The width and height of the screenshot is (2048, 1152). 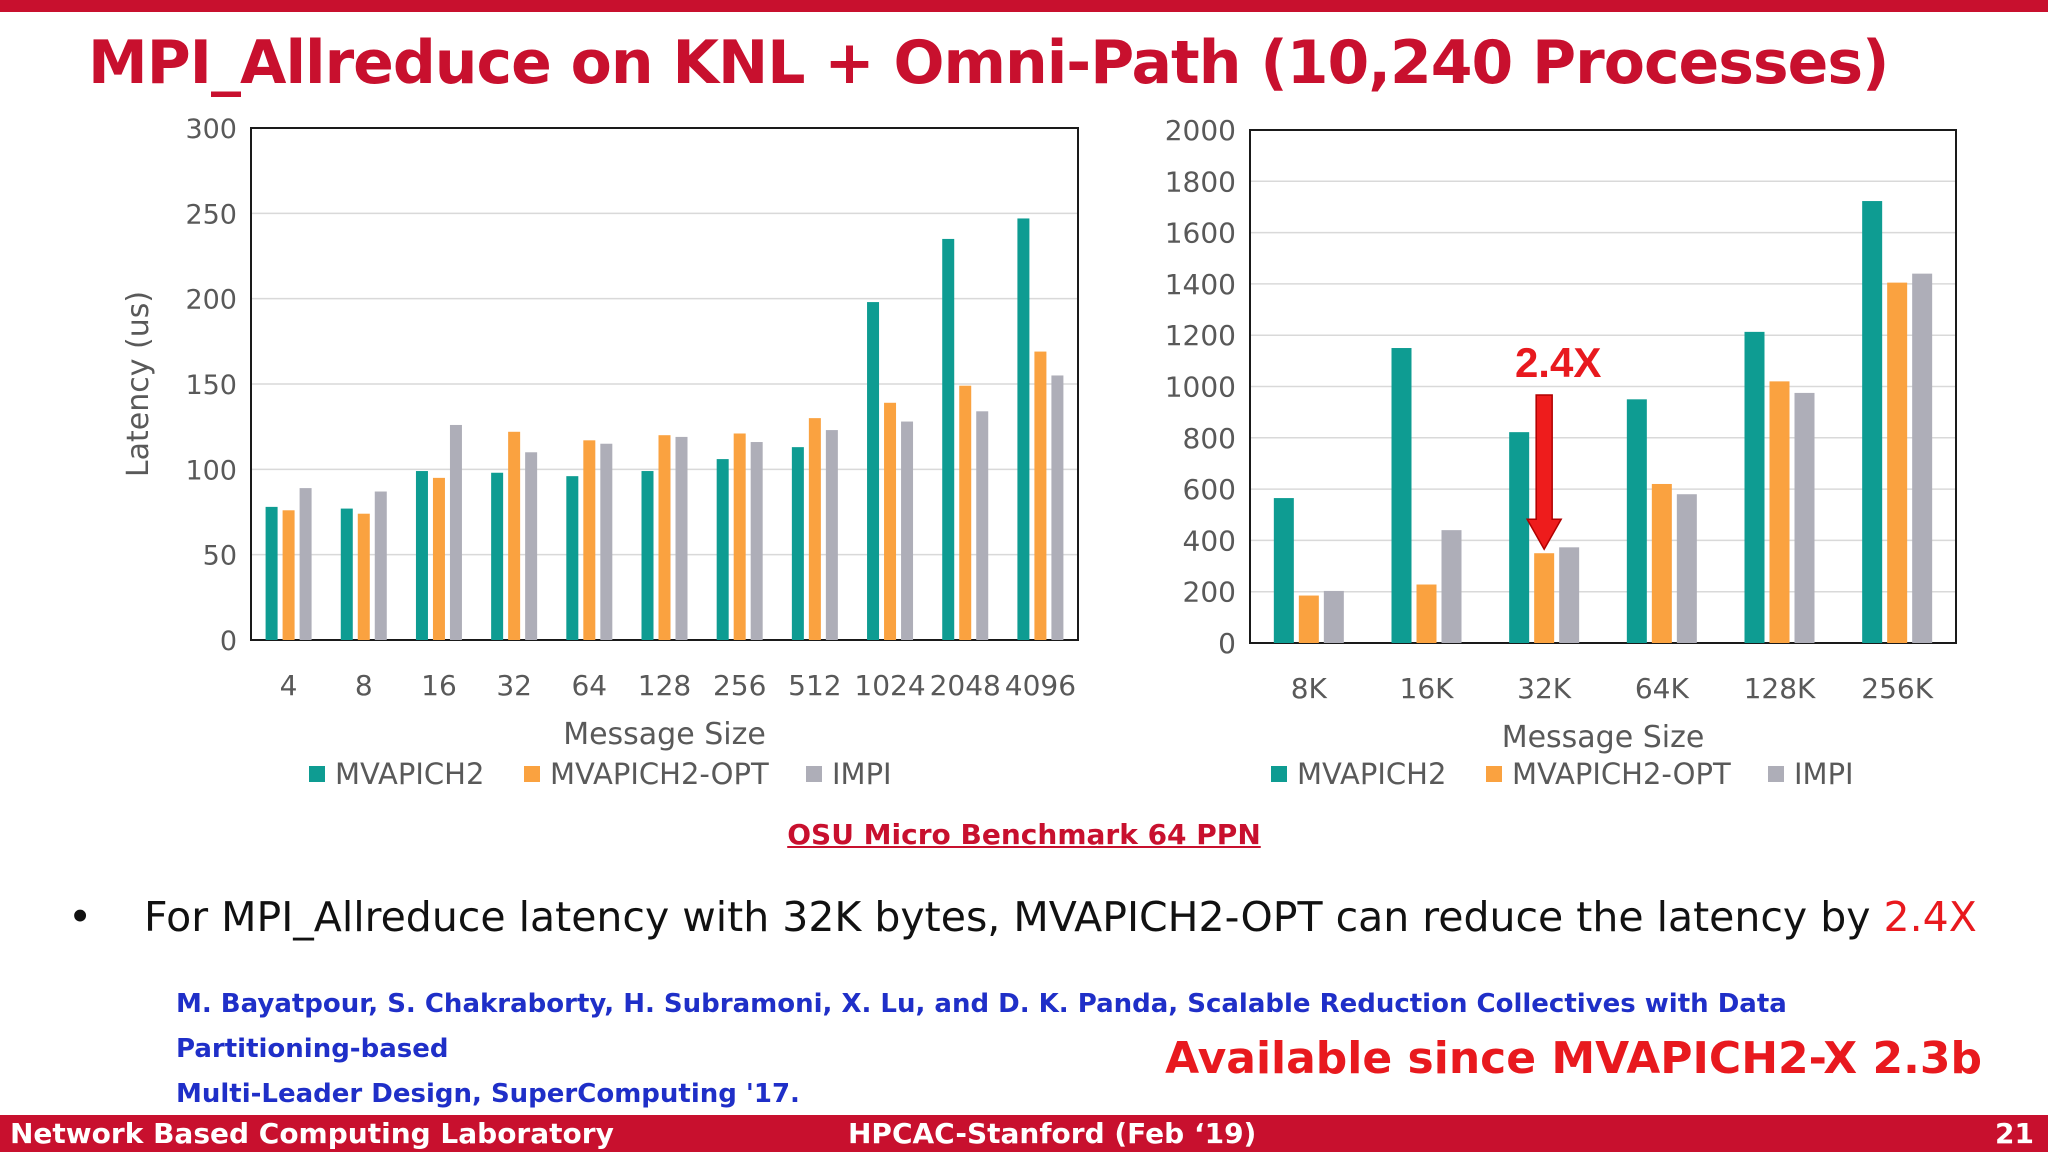 I want to click on chart2-y-tick-label: 1600, so click(x=1200, y=233).